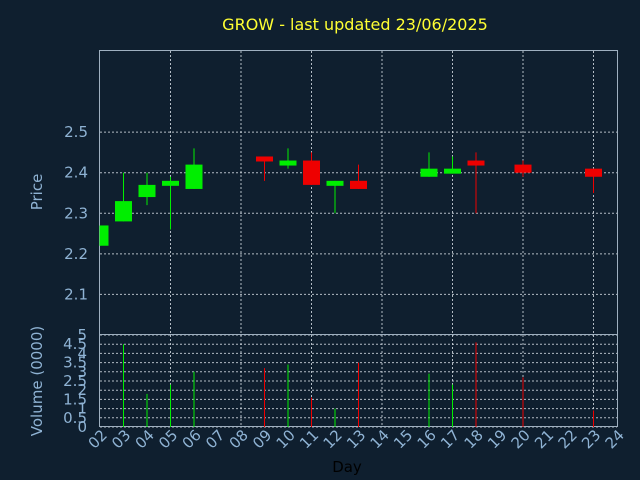 The image size is (640, 480). I want to click on volume-tick-label: 4.5, so click(75, 344).